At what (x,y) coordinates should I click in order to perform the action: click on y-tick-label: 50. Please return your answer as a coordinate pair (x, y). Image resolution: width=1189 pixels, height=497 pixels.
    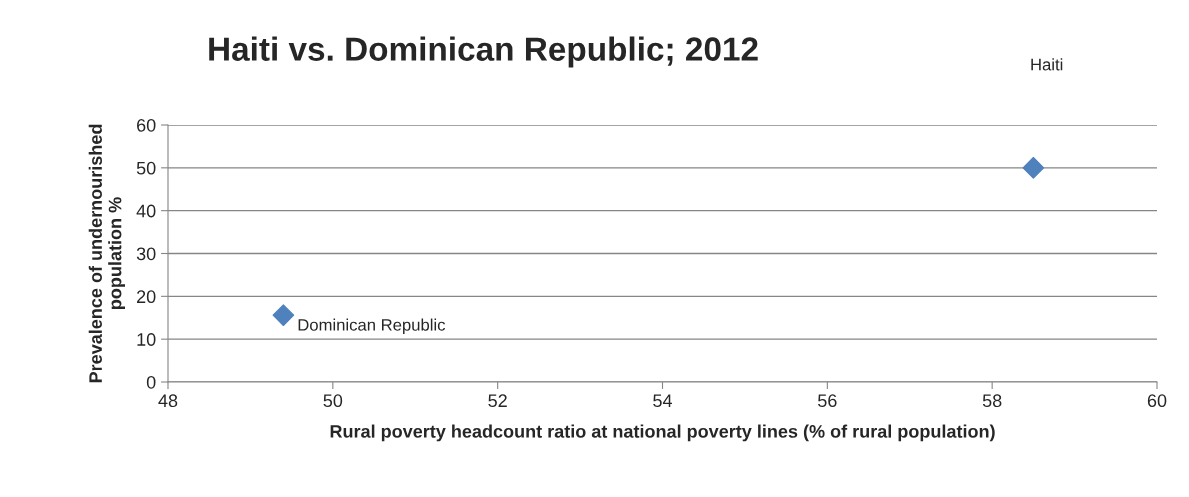
    Looking at the image, I should click on (146, 168).